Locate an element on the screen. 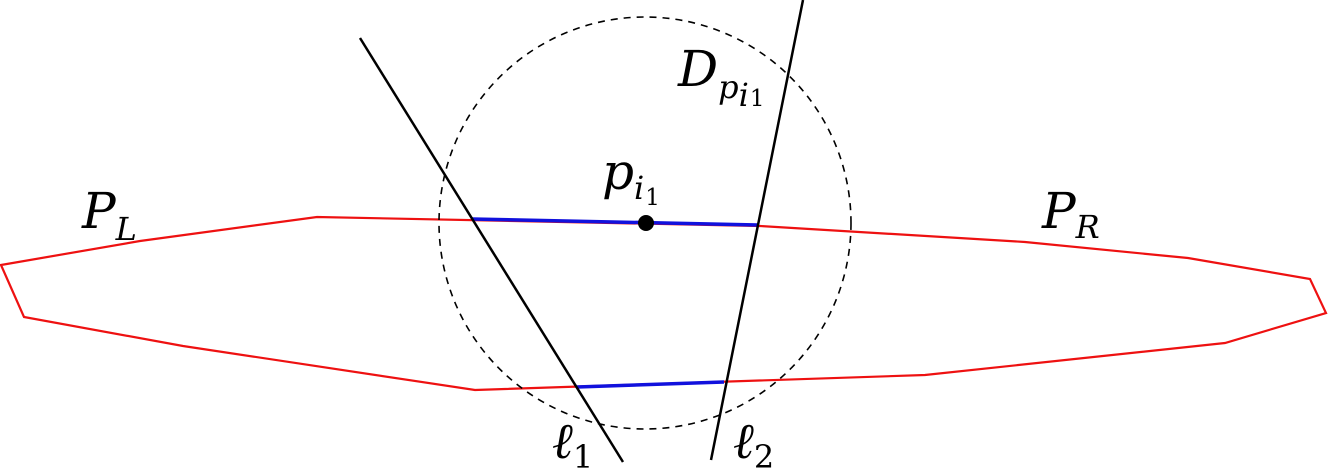  label-polygon-right: PR is located at coordinates (1070, 214).